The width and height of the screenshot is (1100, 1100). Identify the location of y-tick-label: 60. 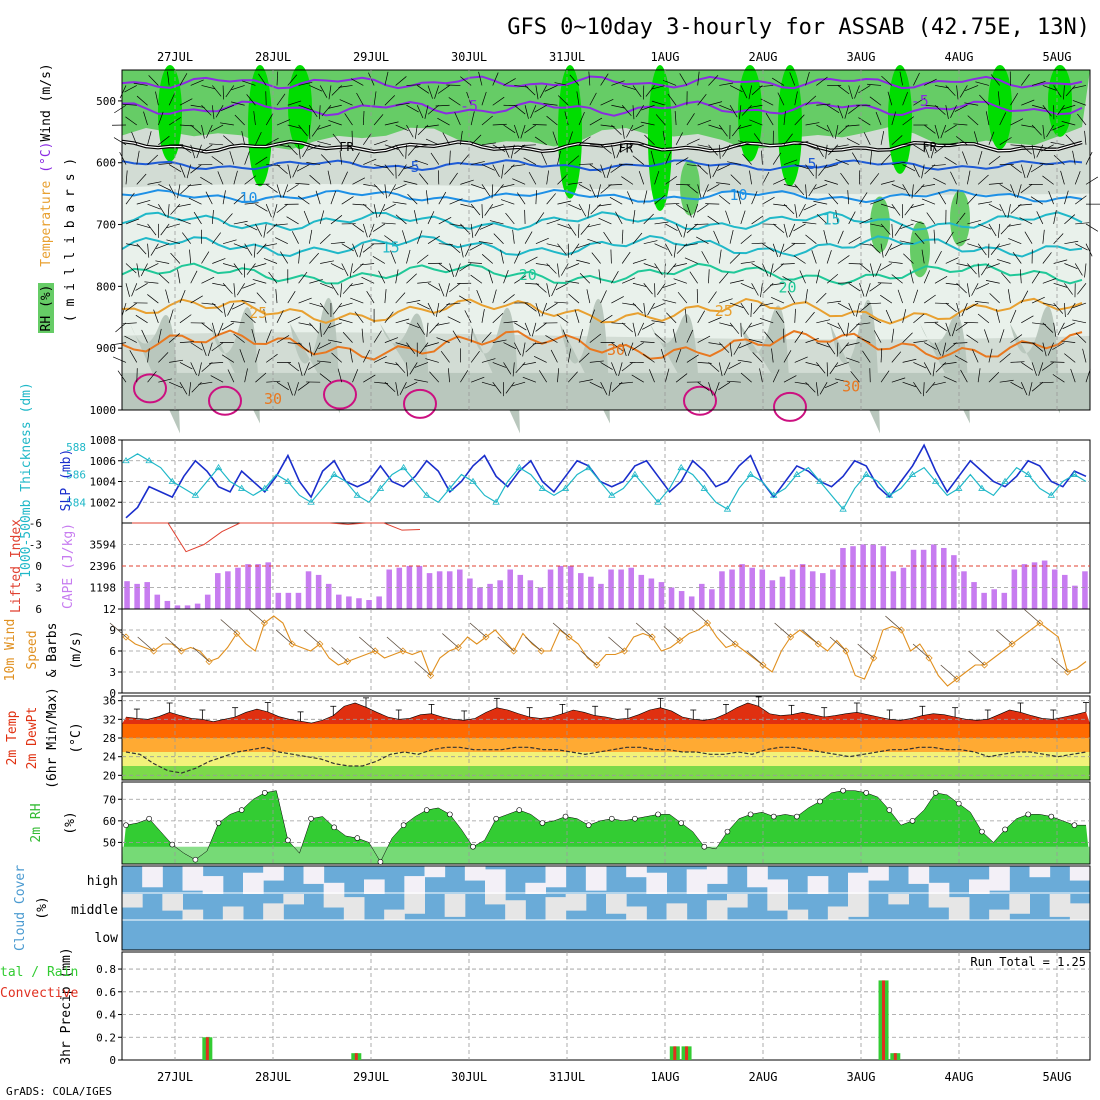
(109, 821).